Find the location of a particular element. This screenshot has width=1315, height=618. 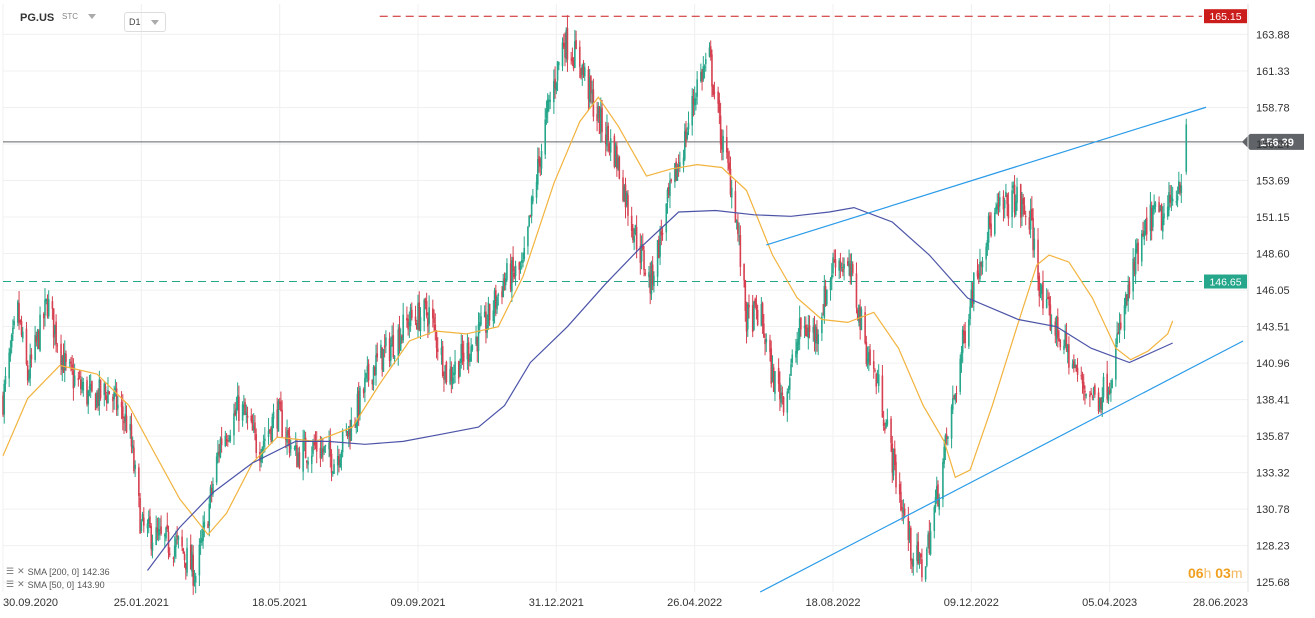

legend-sma200: ☰ ✕ SMA [200, 0] 142.36 is located at coordinates (58, 571).